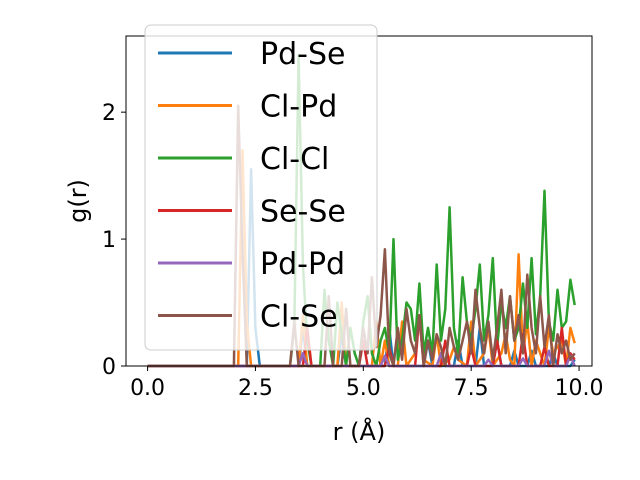 The height and width of the screenshot is (480, 640). What do you see at coordinates (78, 201) in the screenshot?
I see `y-axis-label: g(r)` at bounding box center [78, 201].